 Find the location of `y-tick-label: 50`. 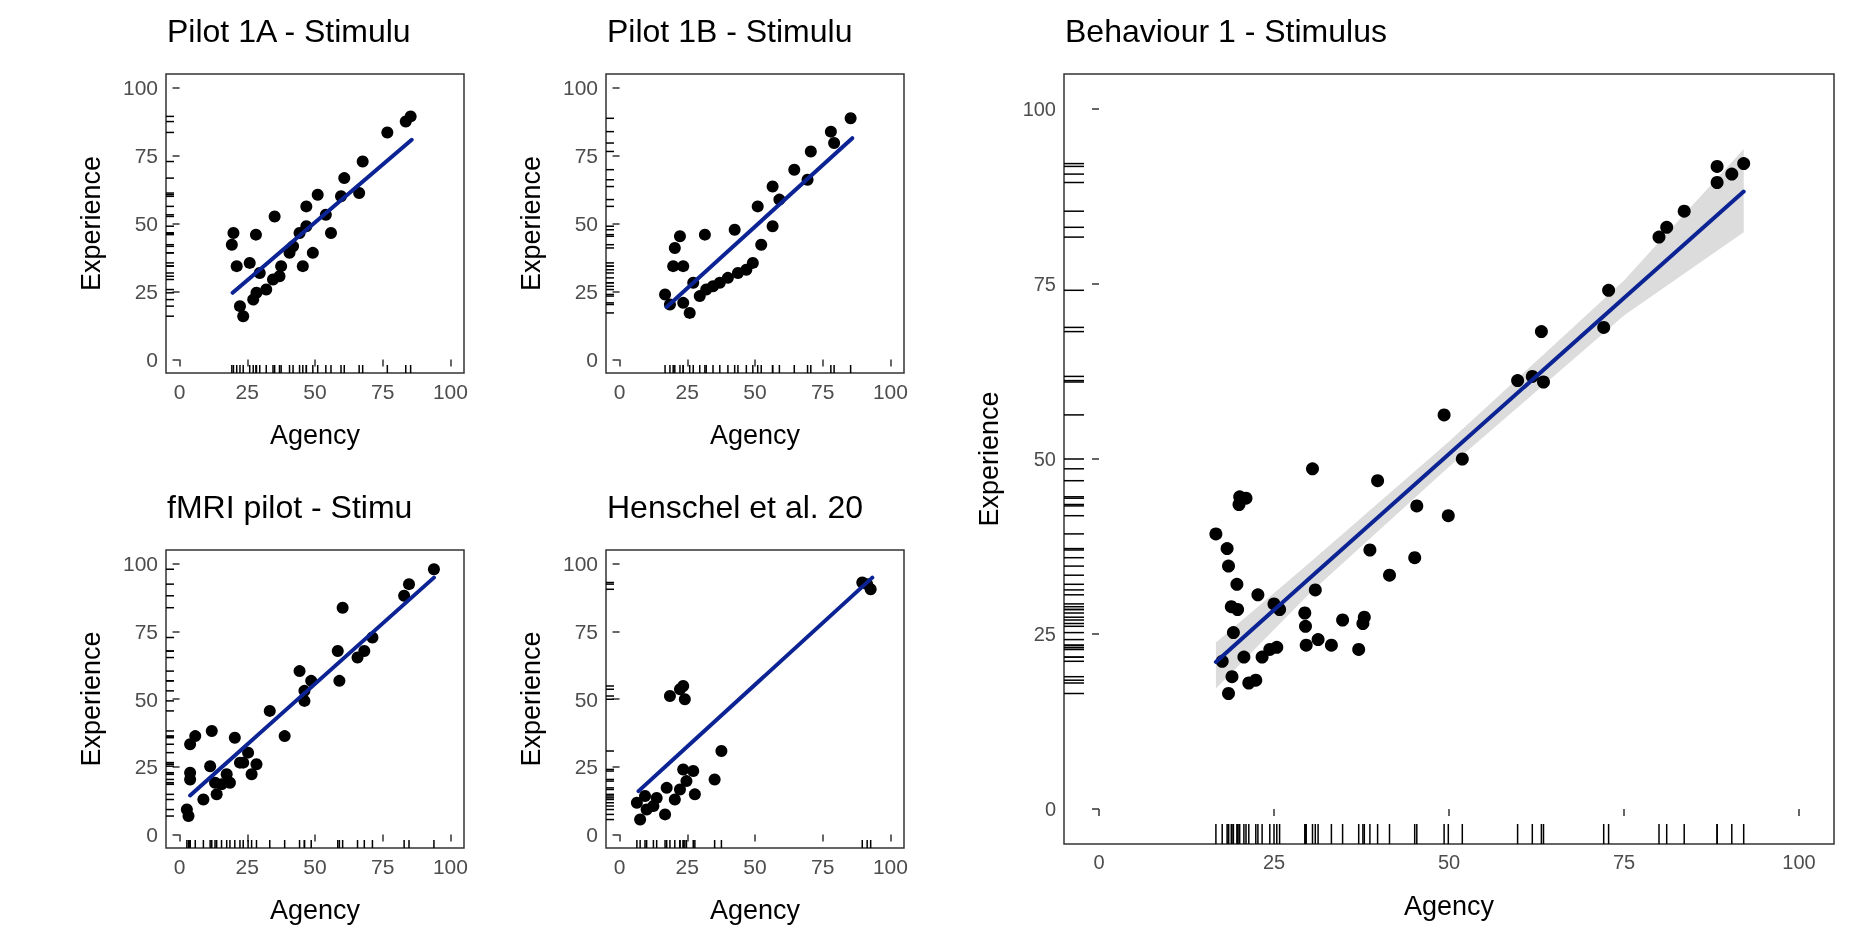

y-tick-label: 50 is located at coordinates (146, 223).